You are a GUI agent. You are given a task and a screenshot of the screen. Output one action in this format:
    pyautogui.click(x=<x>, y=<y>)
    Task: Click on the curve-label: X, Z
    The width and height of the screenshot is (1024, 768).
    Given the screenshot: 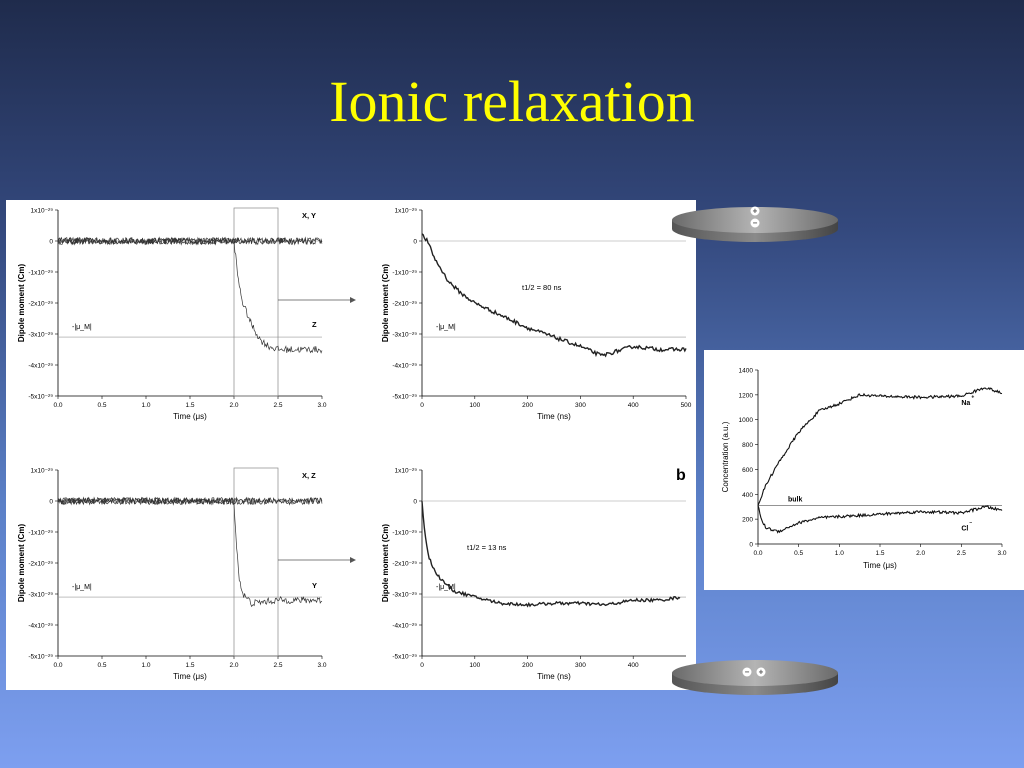 What is the action you would take?
    pyautogui.click(x=309, y=475)
    